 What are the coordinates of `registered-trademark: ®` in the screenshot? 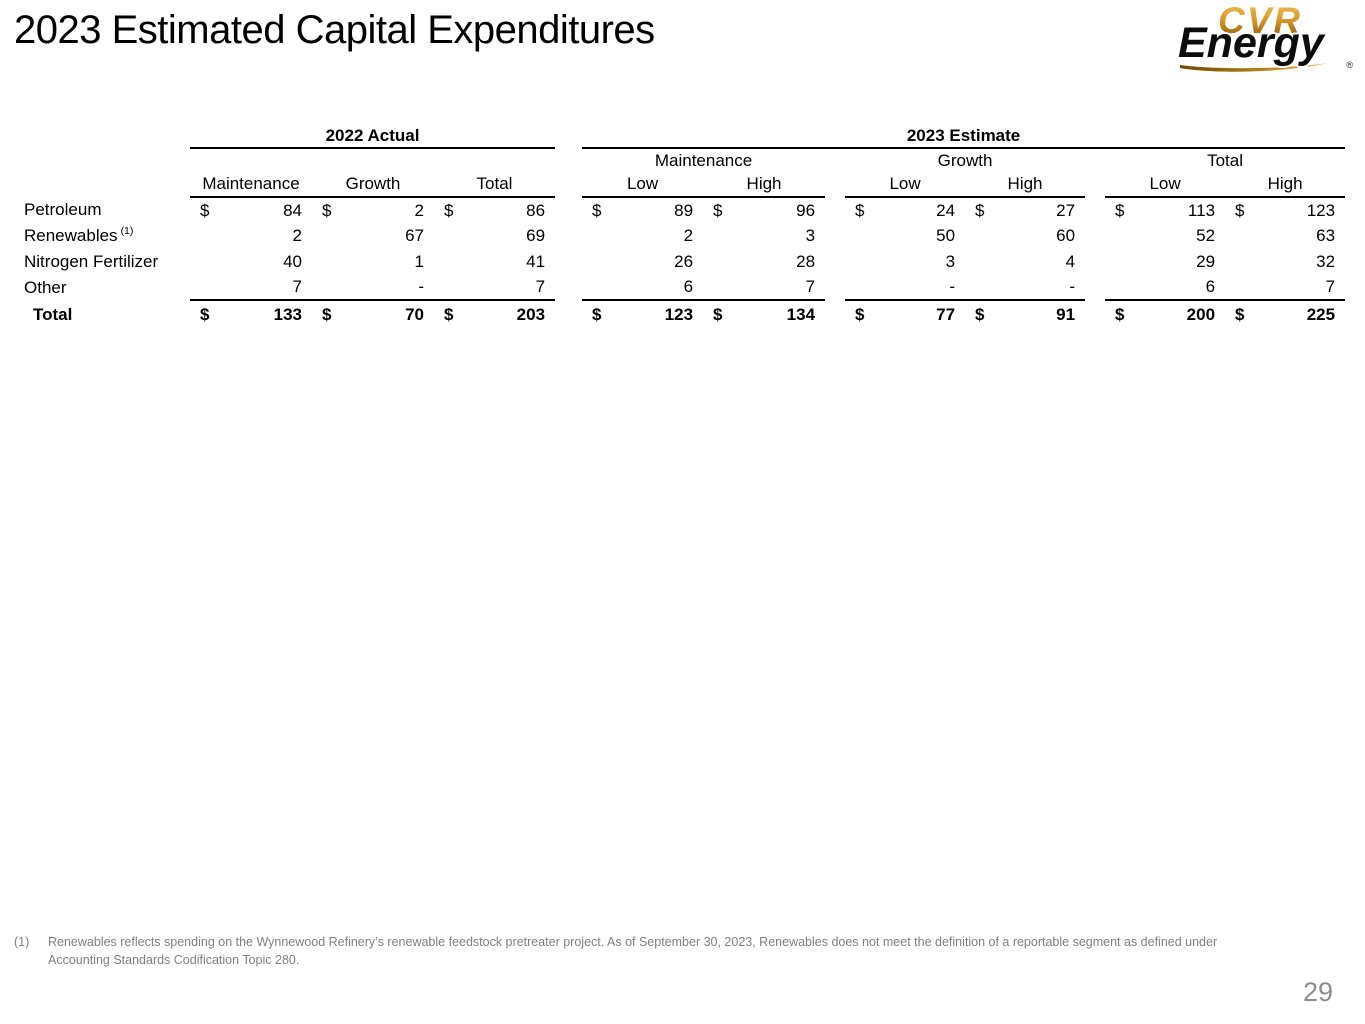 It's located at (1349, 65).